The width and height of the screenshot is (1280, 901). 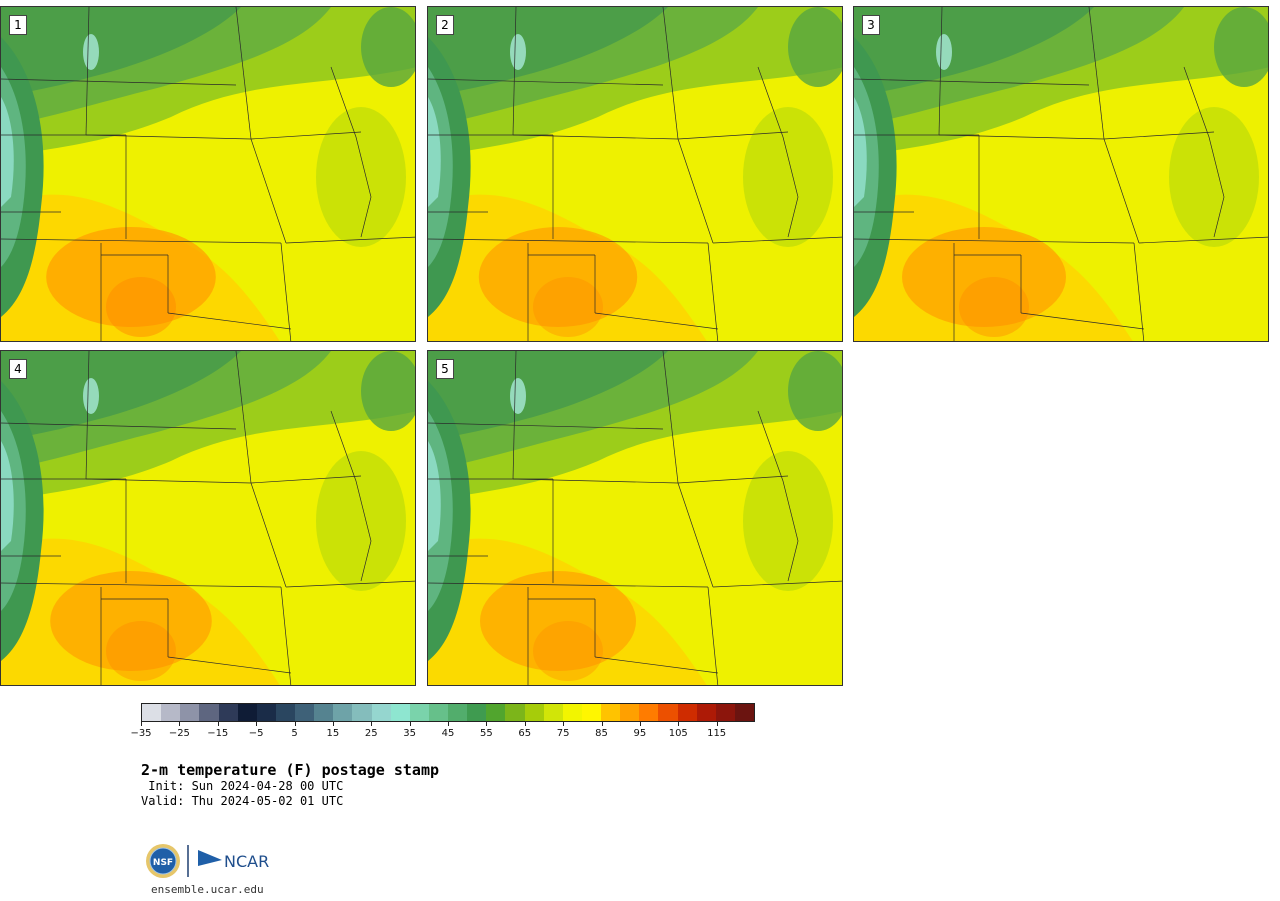 What do you see at coordinates (18, 25) in the screenshot?
I see `panel-number: 1` at bounding box center [18, 25].